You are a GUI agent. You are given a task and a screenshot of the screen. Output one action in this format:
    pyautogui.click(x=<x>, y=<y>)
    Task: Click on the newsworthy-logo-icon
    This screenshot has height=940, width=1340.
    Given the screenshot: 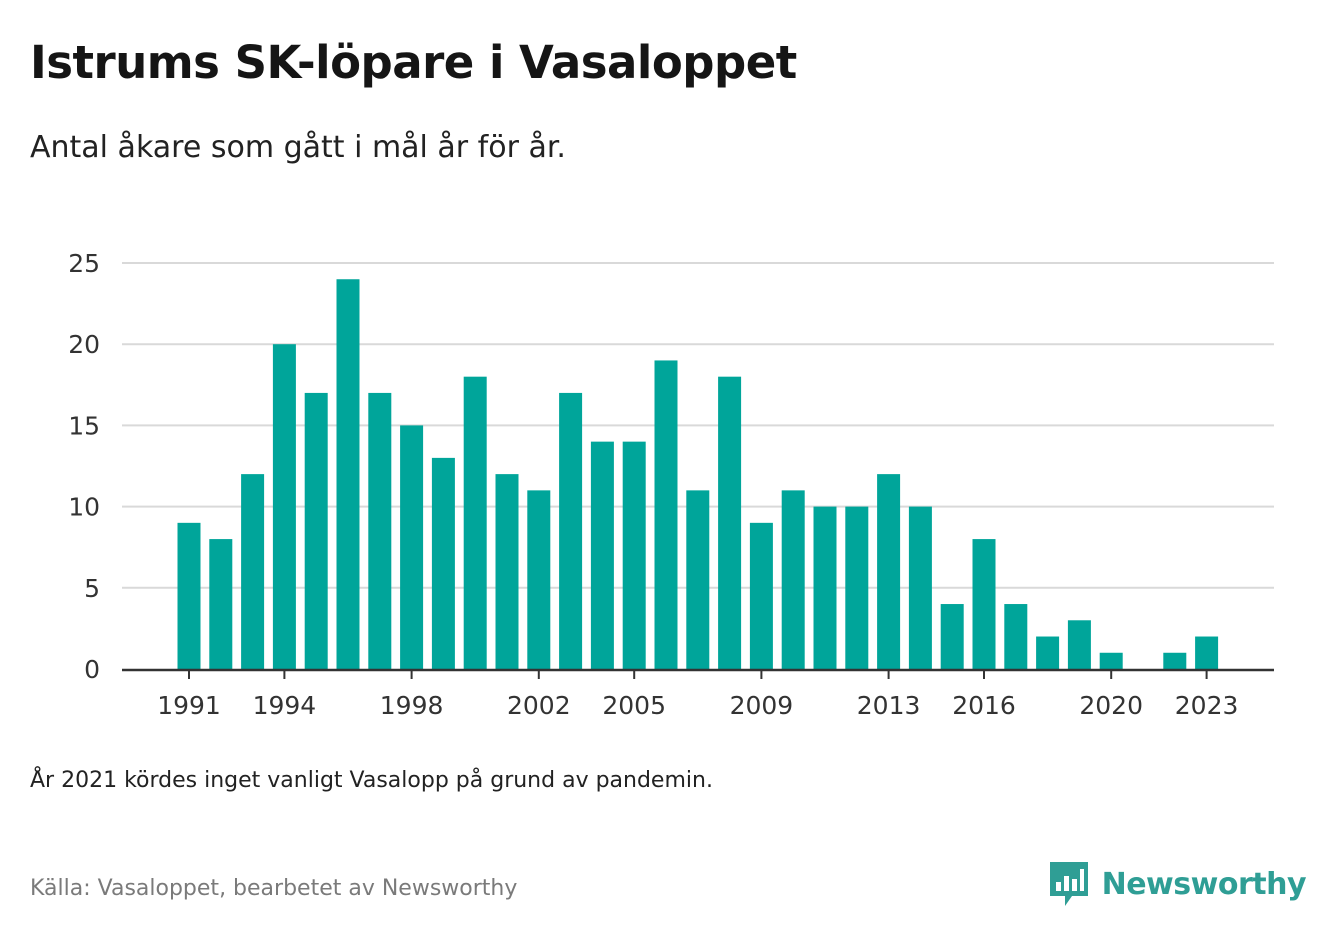 What is the action you would take?
    pyautogui.click(x=1068, y=884)
    